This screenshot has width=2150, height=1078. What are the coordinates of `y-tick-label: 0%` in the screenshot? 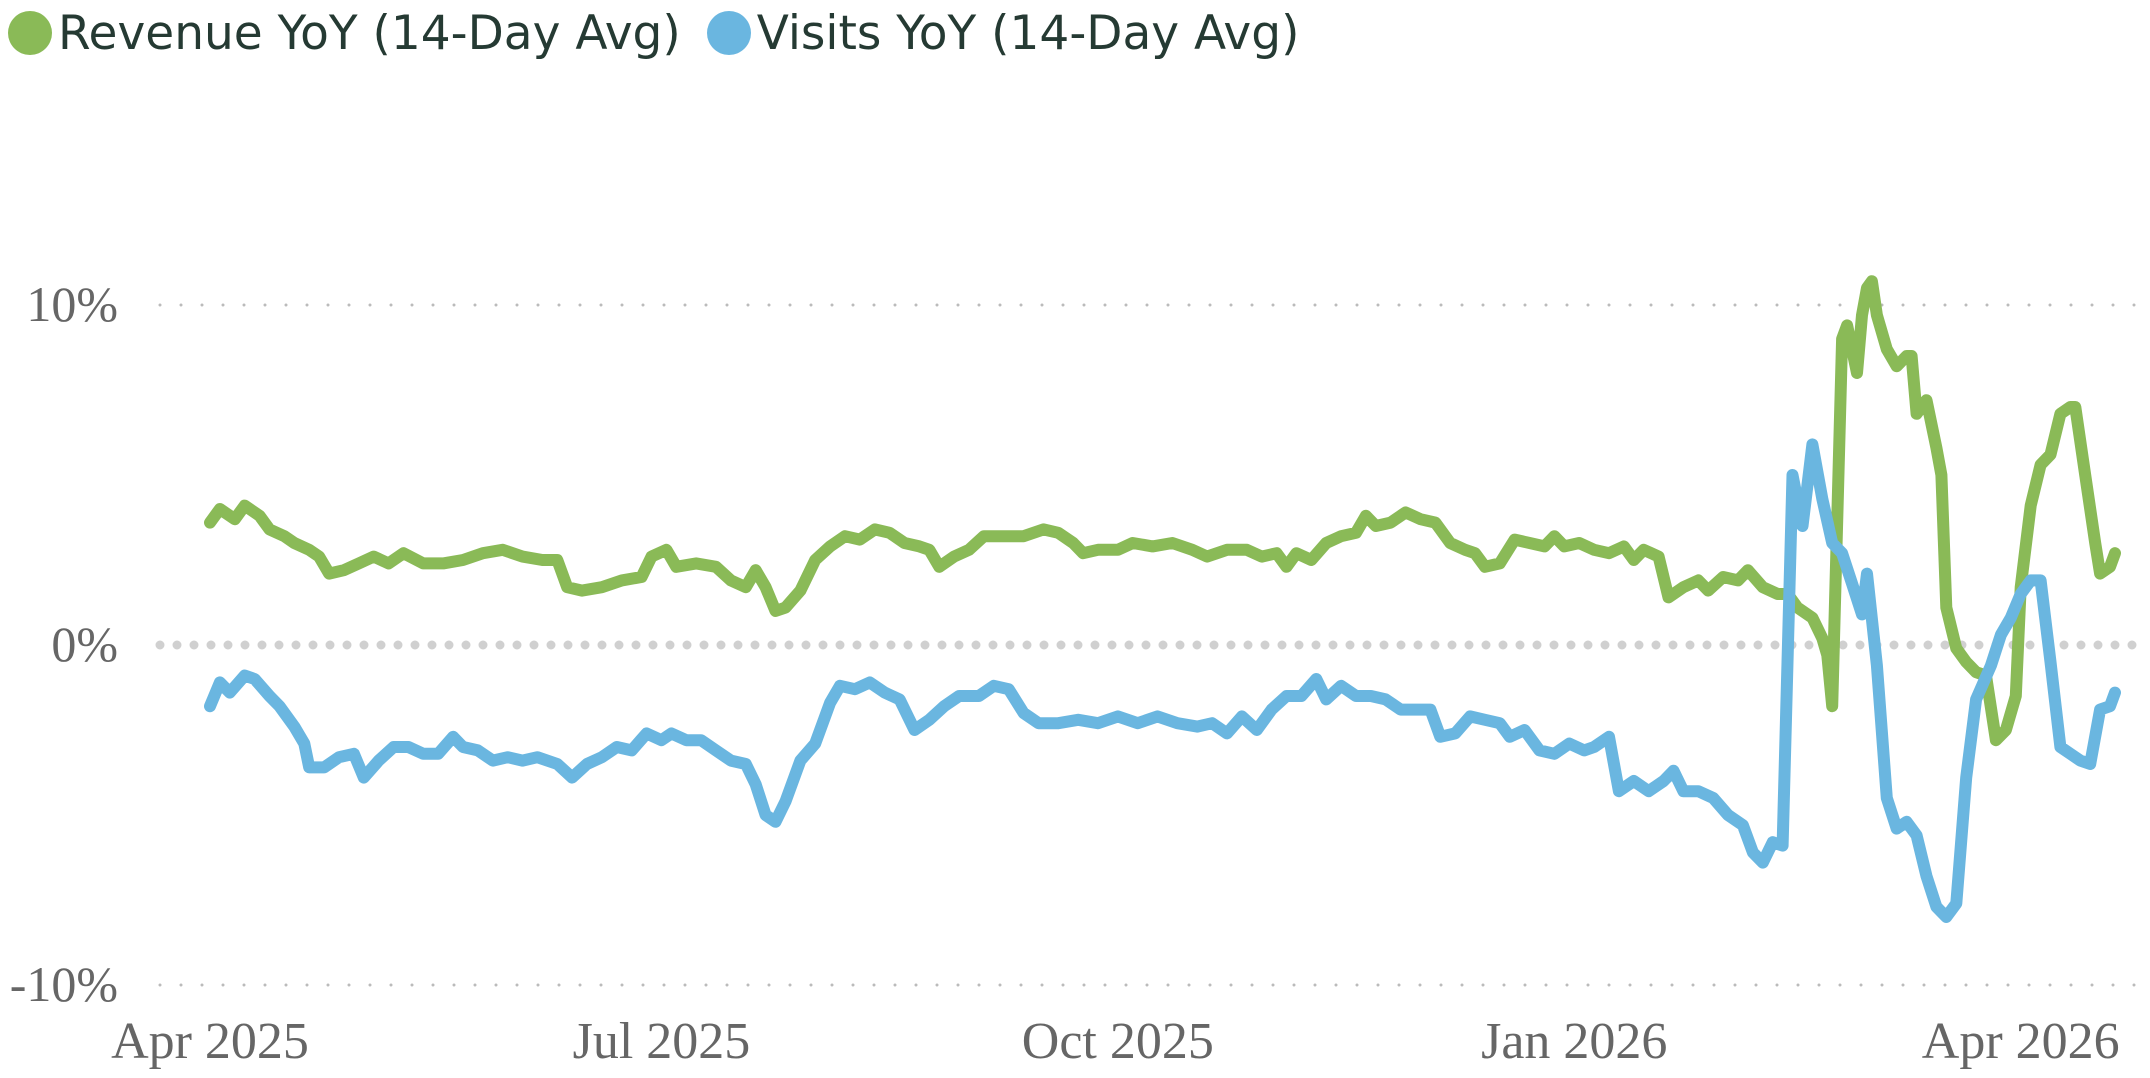 It's located at (84, 644).